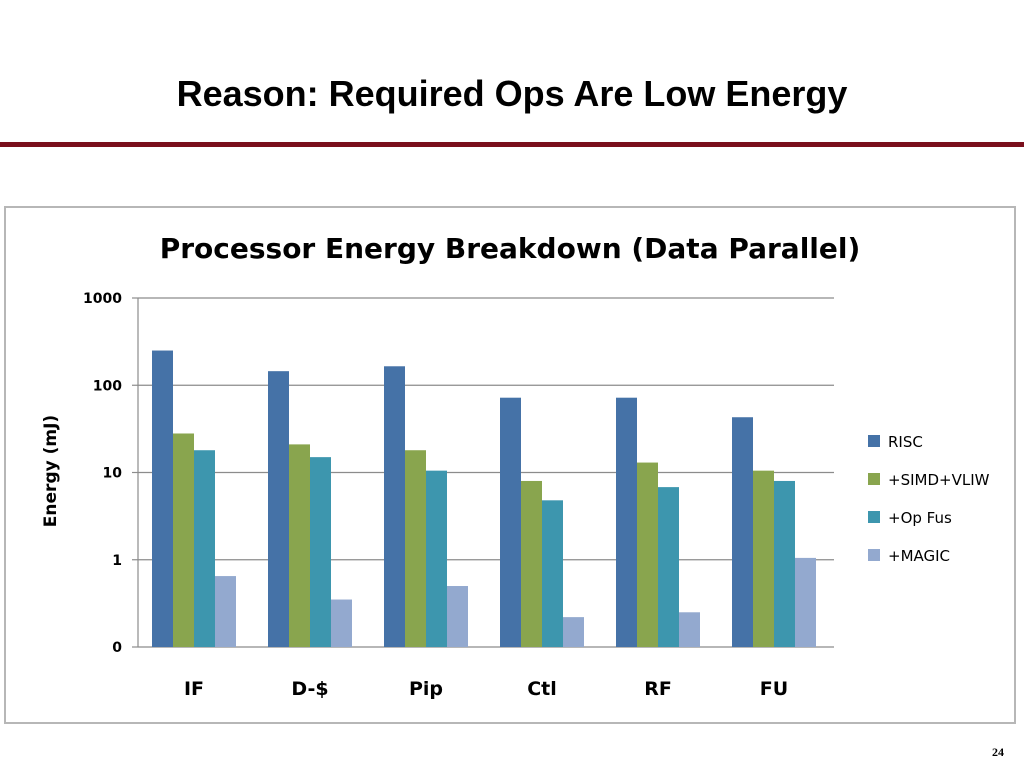  Describe the element at coordinates (486, 689) in the screenshot. I see `x-axis-categories: IF D-$ Pip Ctl RF FU` at that location.